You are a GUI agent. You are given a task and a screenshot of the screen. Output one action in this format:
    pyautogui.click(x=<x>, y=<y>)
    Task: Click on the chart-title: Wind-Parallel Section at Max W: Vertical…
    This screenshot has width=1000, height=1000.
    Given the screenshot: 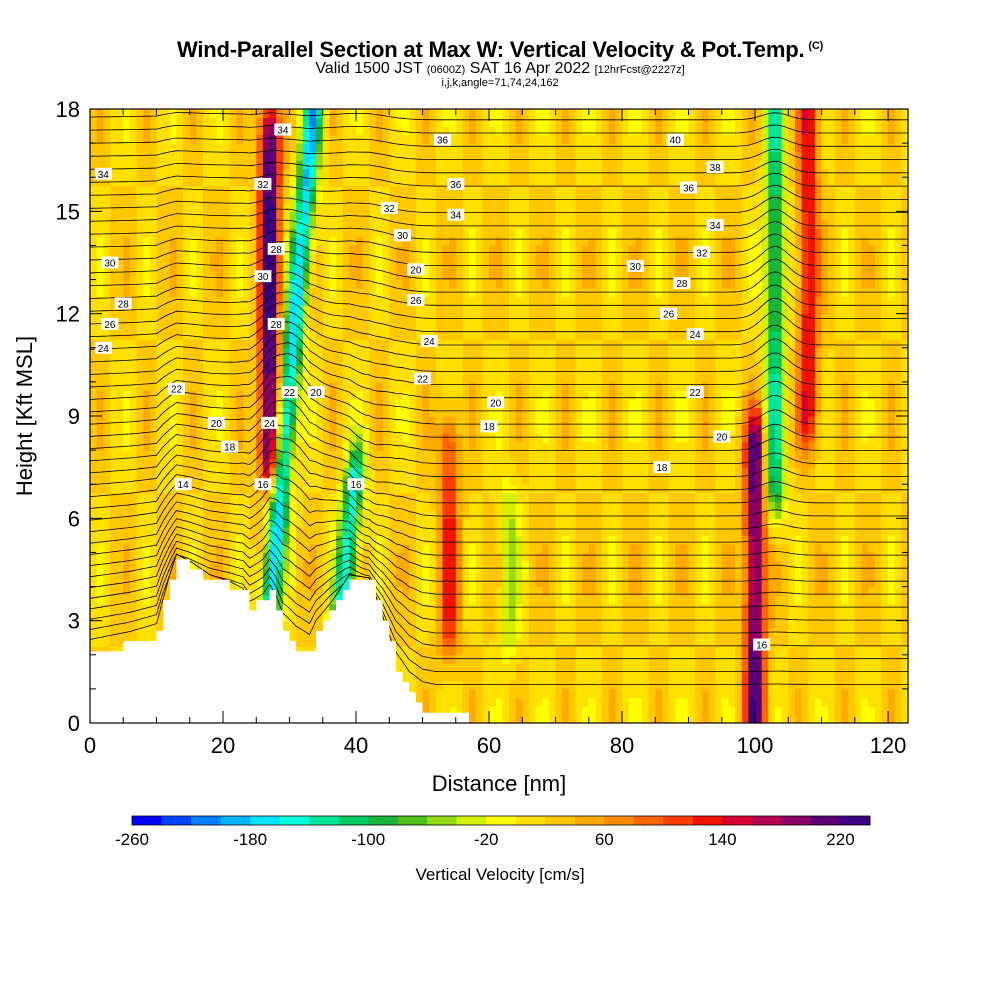 What is the action you would take?
    pyautogui.click(x=500, y=50)
    